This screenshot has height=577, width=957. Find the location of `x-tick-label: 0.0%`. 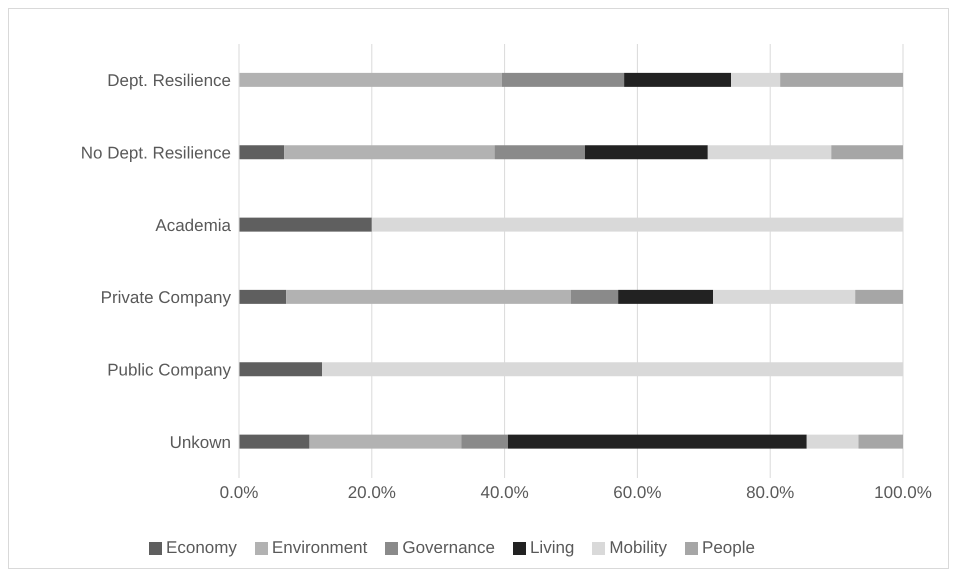

x-tick-label: 0.0% is located at coordinates (239, 492).